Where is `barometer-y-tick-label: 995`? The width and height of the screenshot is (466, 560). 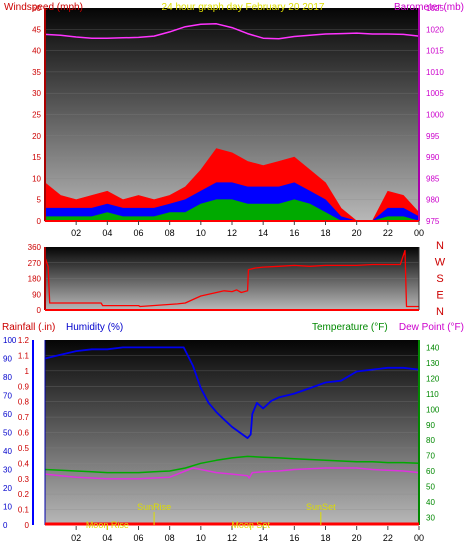 barometer-y-tick-label: 995 is located at coordinates (433, 136).